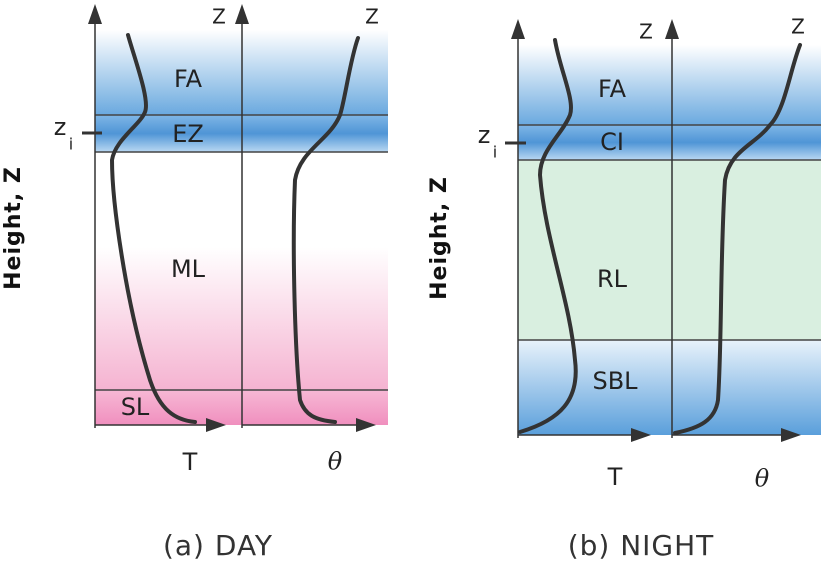  What do you see at coordinates (669, 85) in the screenshot?
I see `fa-band` at bounding box center [669, 85].